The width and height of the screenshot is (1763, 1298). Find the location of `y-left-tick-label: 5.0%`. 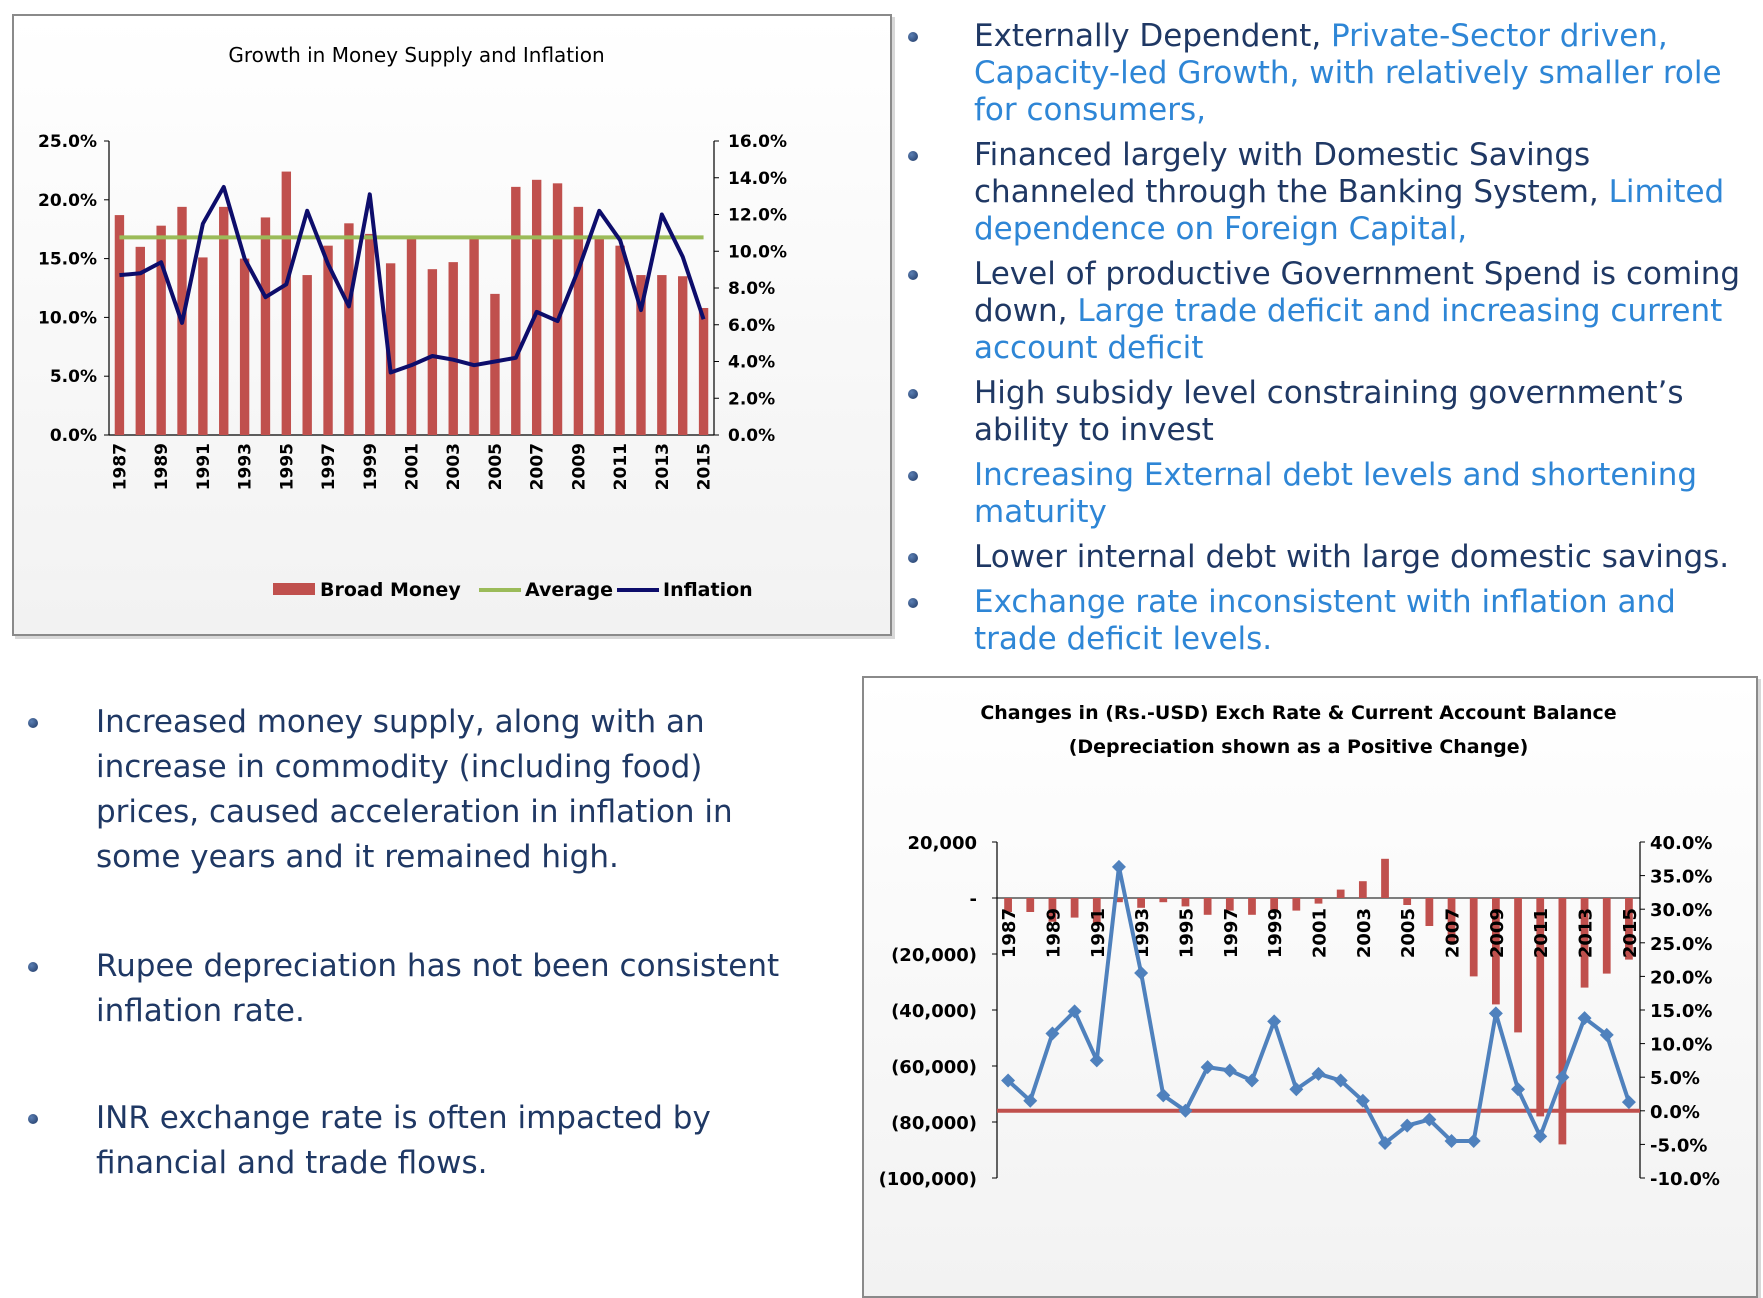

y-left-tick-label: 5.0% is located at coordinates (73, 377).